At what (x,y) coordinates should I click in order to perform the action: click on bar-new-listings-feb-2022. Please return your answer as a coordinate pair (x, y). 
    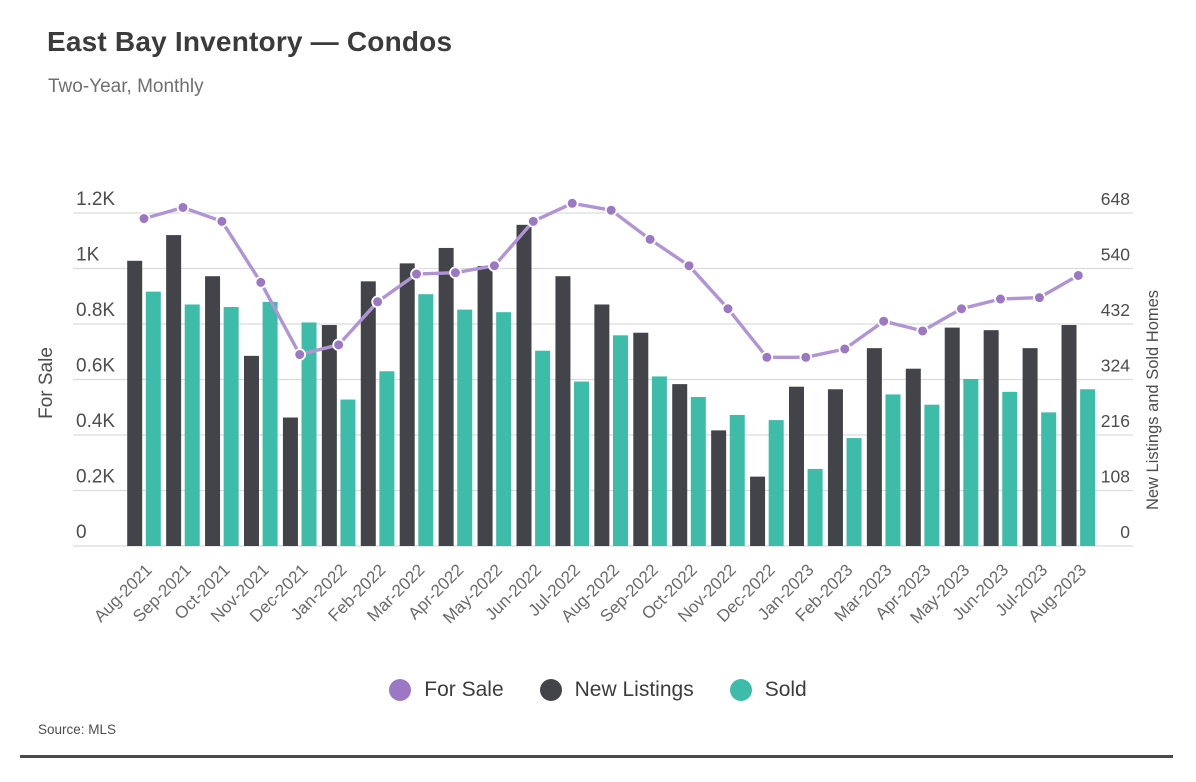
    Looking at the image, I should click on (368, 413).